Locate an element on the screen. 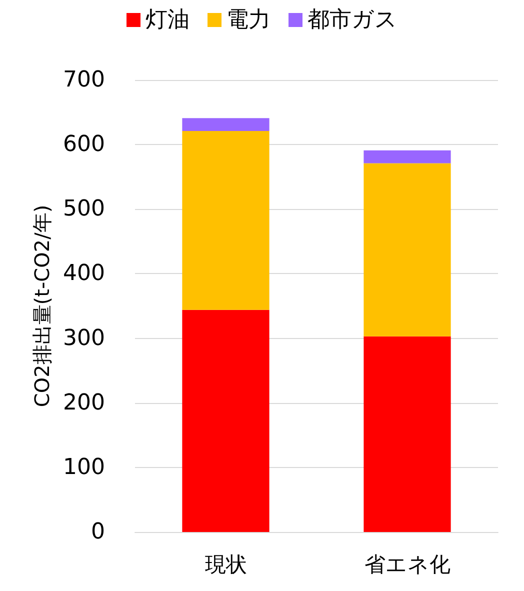  x-tick-label: 省エネ化 is located at coordinates (407, 564).